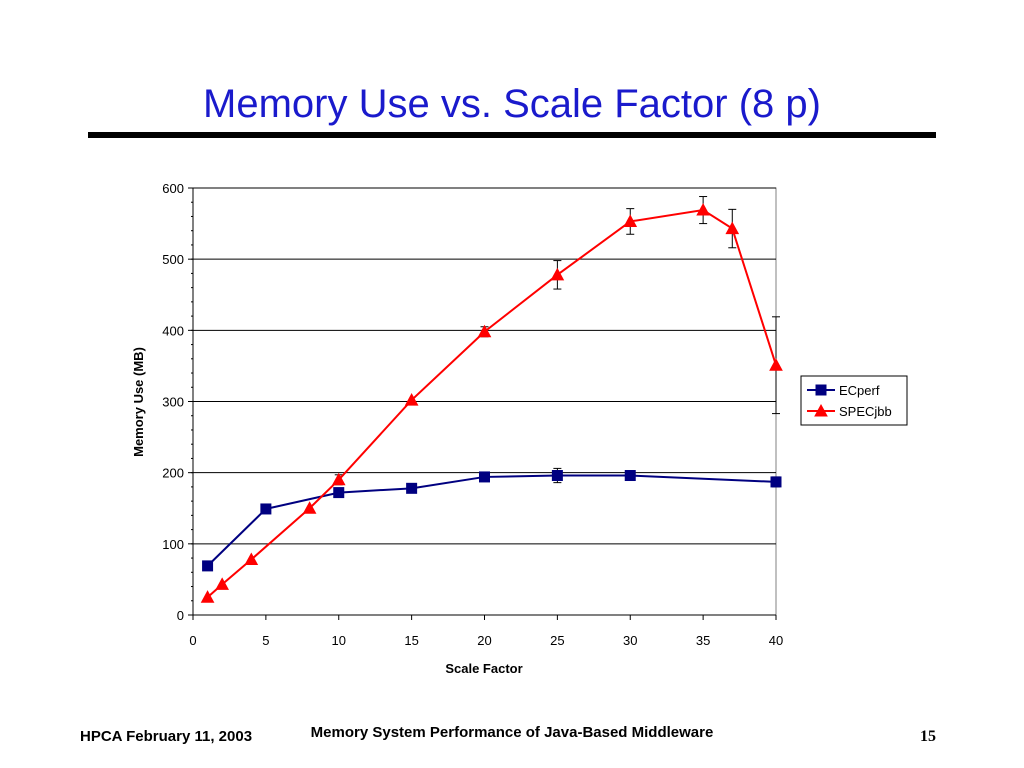 The image size is (1024, 768). Describe the element at coordinates (173, 259) in the screenshot. I see `y-tick-label: 500` at that location.